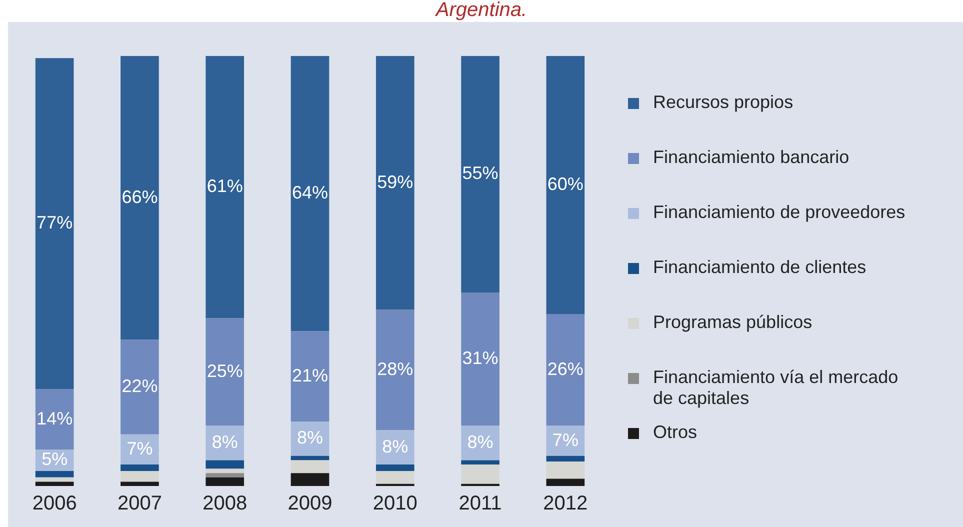 The width and height of the screenshot is (963, 527). I want to click on x-tick-label: 2007, so click(139, 503).